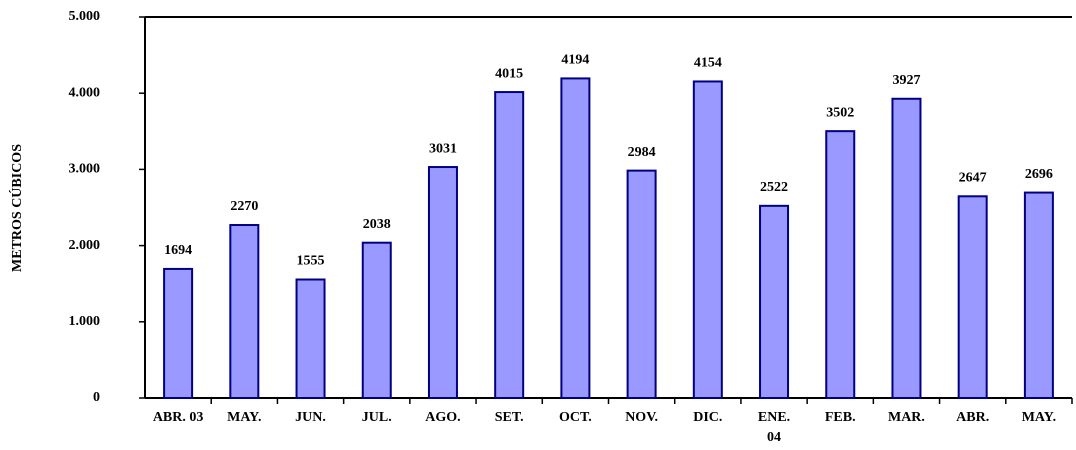 This screenshot has width=1076, height=450. Describe the element at coordinates (96, 397) in the screenshot. I see `y-tick-label: 0` at that location.